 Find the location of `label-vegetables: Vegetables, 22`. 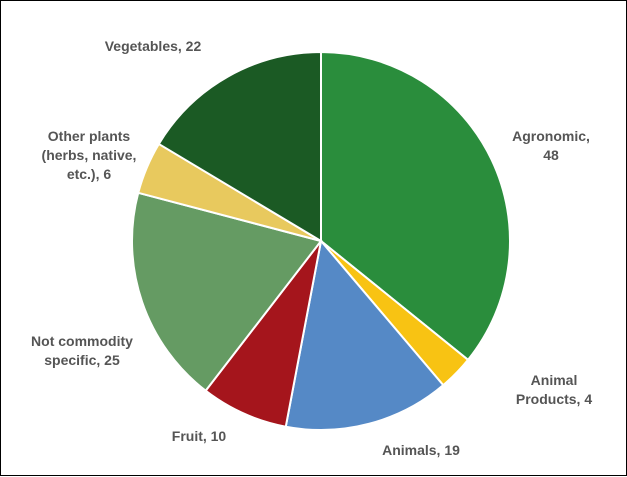

label-vegetables: Vegetables, 22 is located at coordinates (153, 46).